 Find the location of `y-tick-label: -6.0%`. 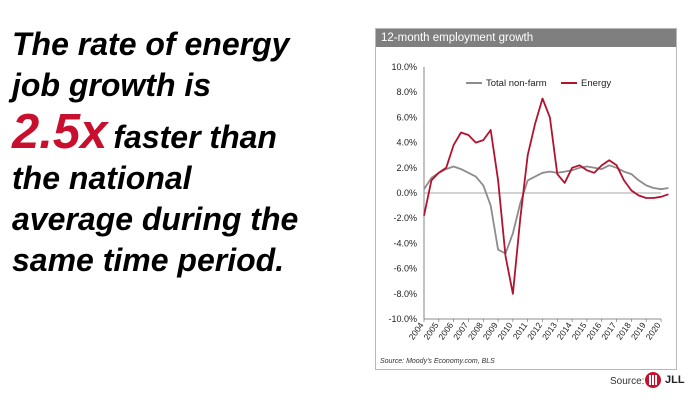

y-tick-label: -6.0% is located at coordinates (405, 269).